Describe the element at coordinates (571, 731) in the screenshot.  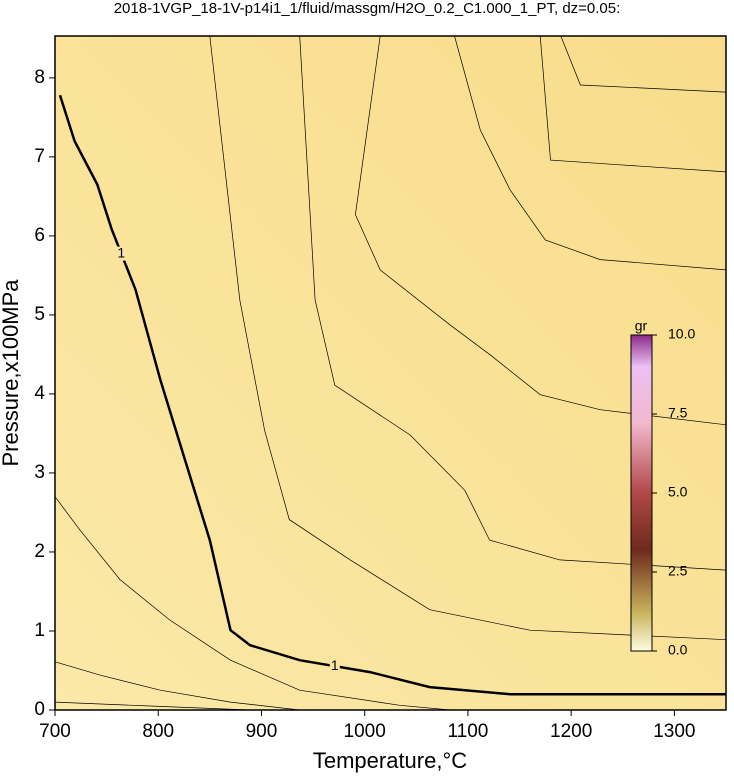
I see `x-tick-label: 1200` at that location.